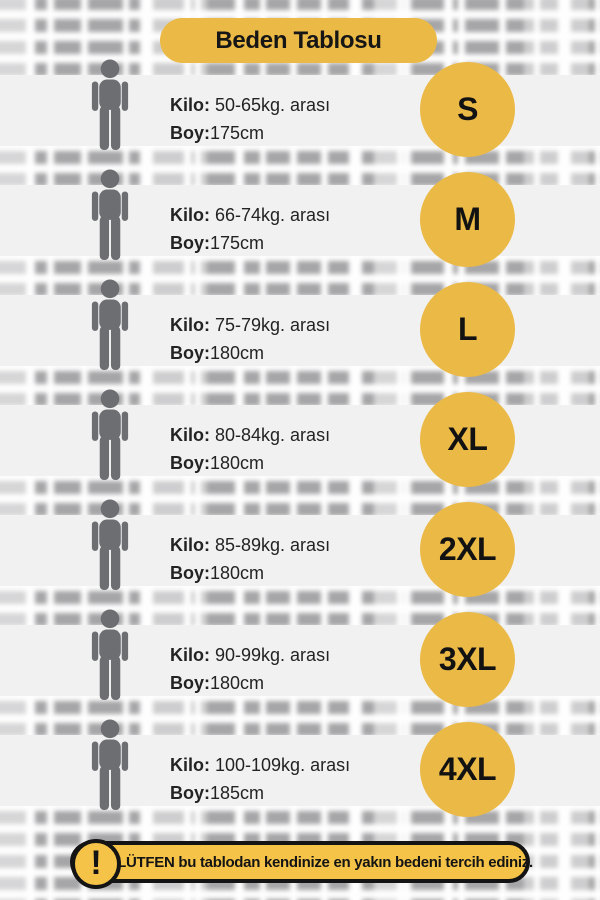  I want to click on size-row-xl: Kilo: 80-84kg. arası Boy:180cm XL, so click(300, 440).